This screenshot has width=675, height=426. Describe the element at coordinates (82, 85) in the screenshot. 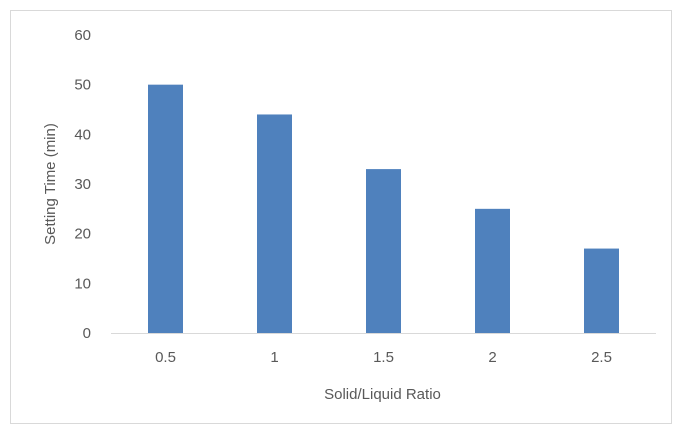

I see `y-tick-label: 50` at that location.